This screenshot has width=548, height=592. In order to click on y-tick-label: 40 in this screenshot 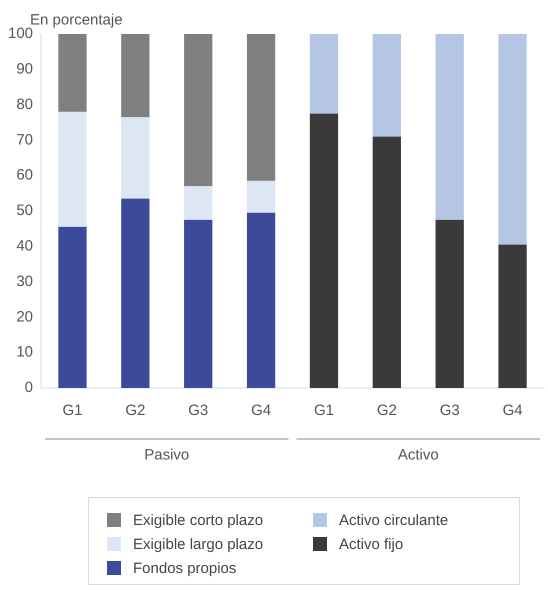, I will do `click(25, 246)`.